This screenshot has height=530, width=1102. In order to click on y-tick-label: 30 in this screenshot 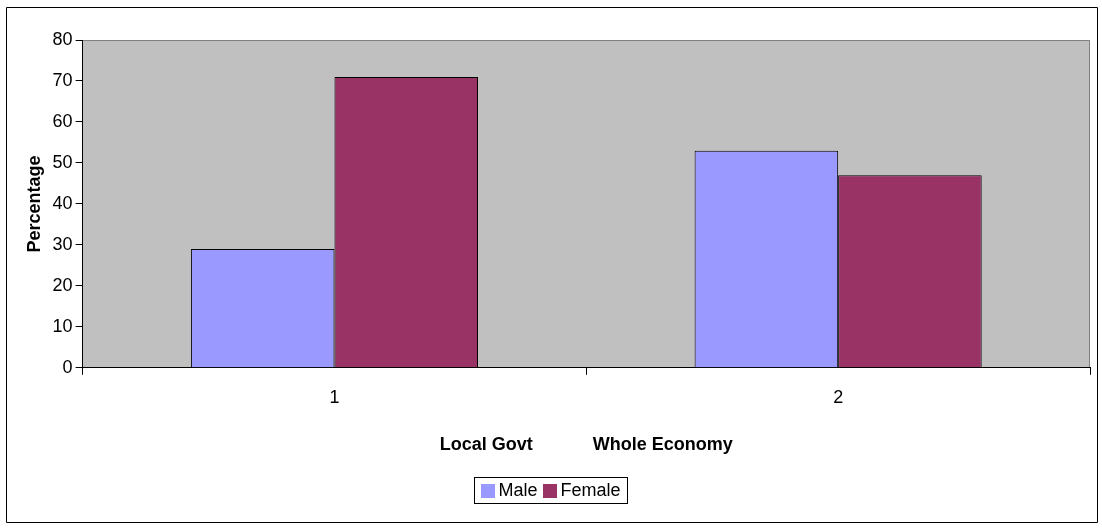, I will do `click(62, 243)`.